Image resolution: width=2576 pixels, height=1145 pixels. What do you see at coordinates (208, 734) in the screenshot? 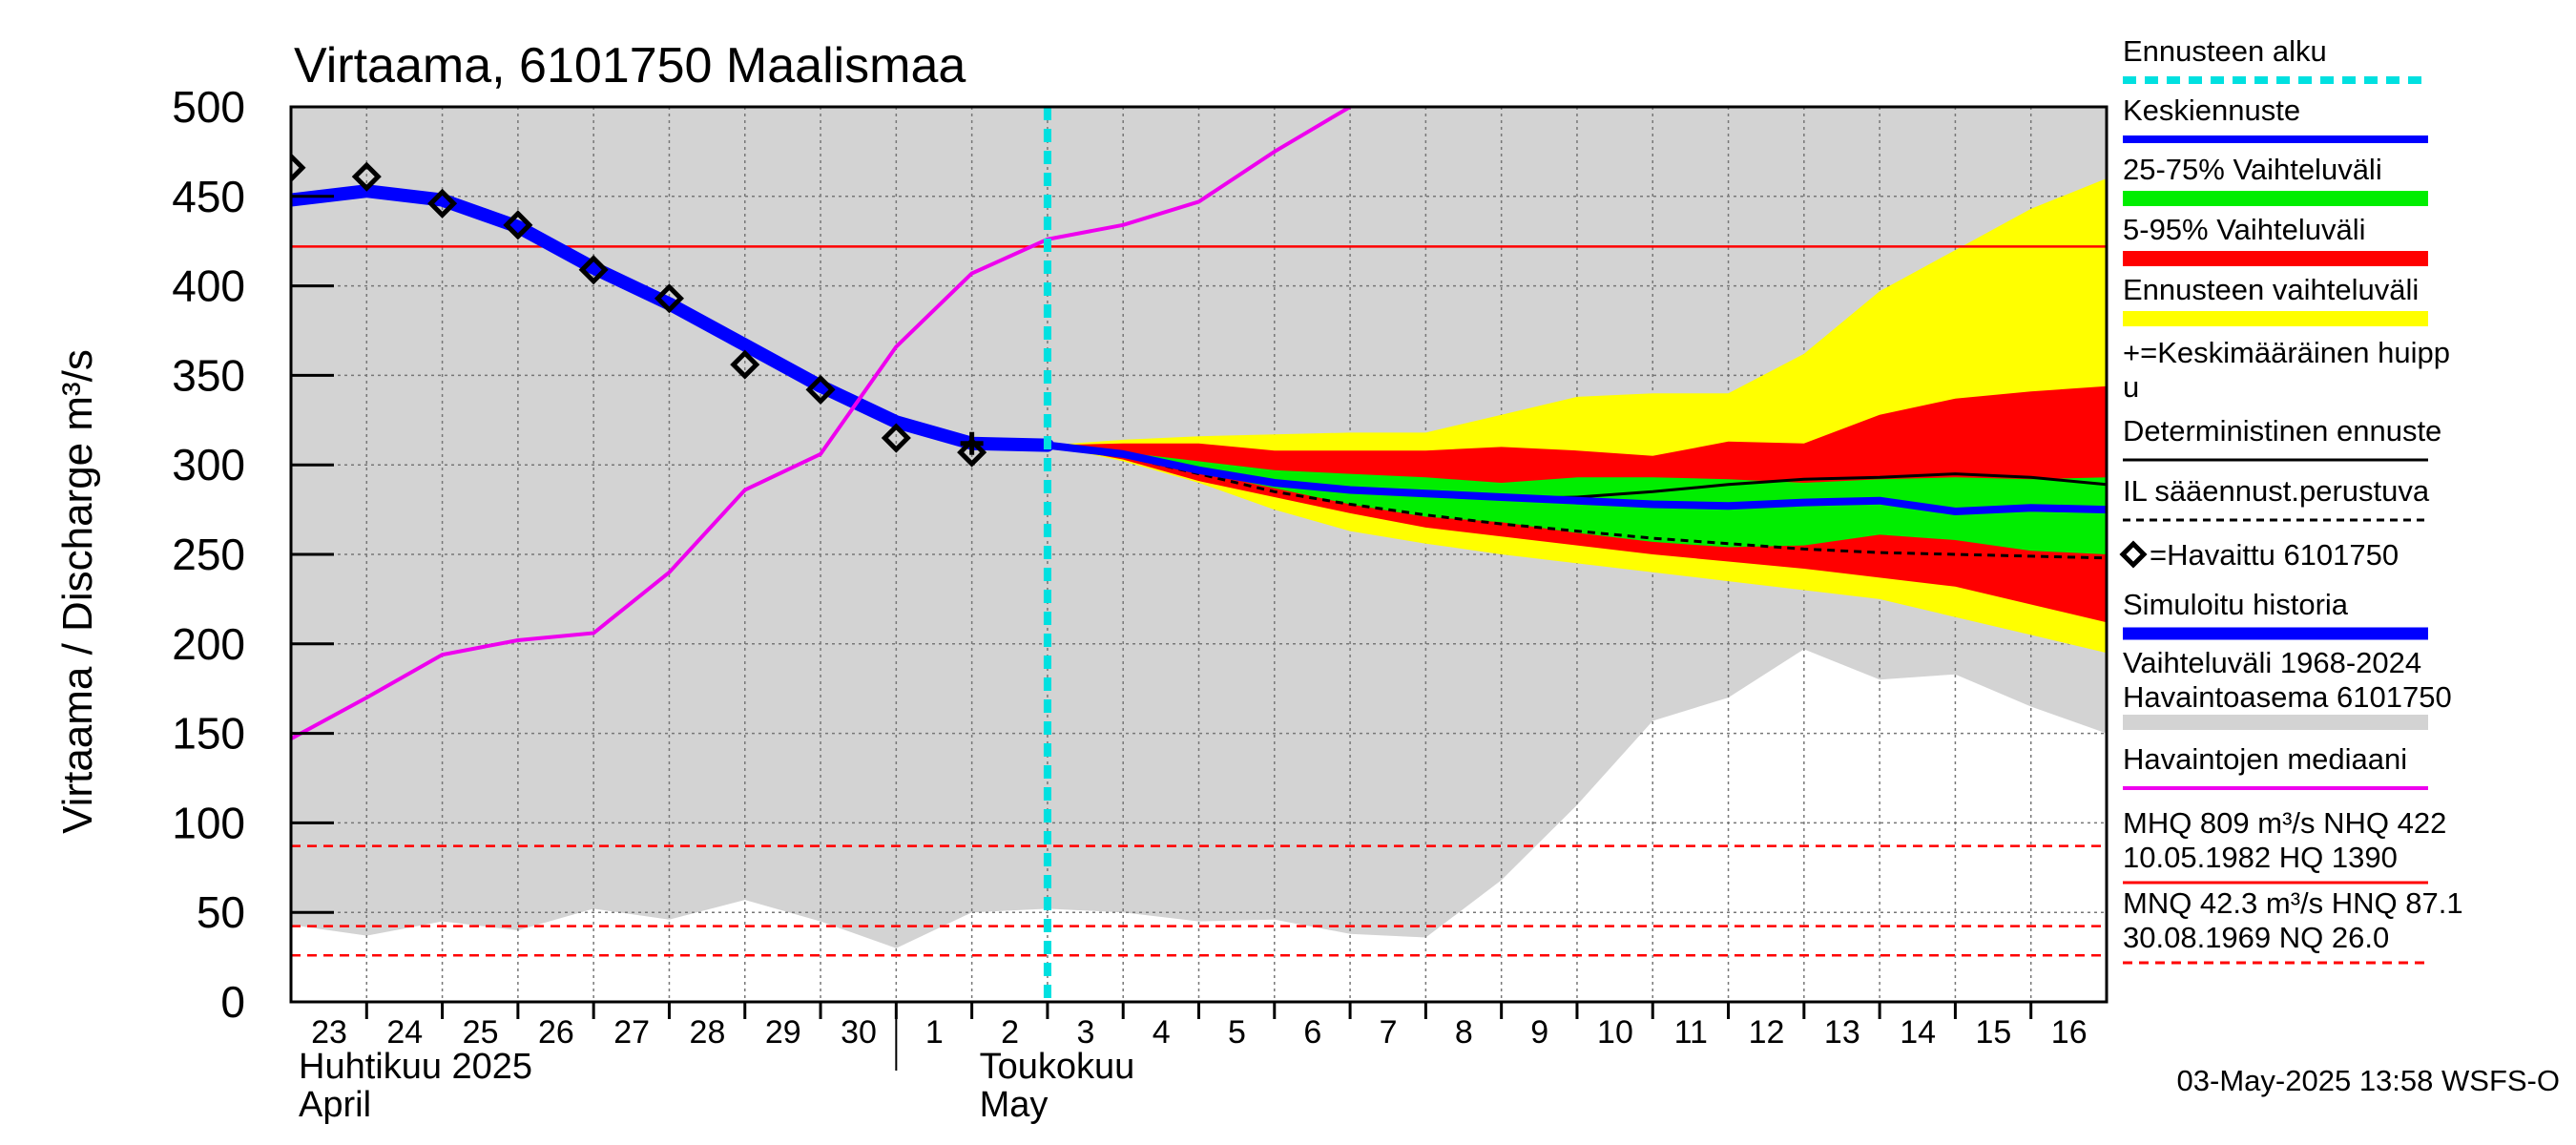
I see `y-tick-label: 150` at bounding box center [208, 734].